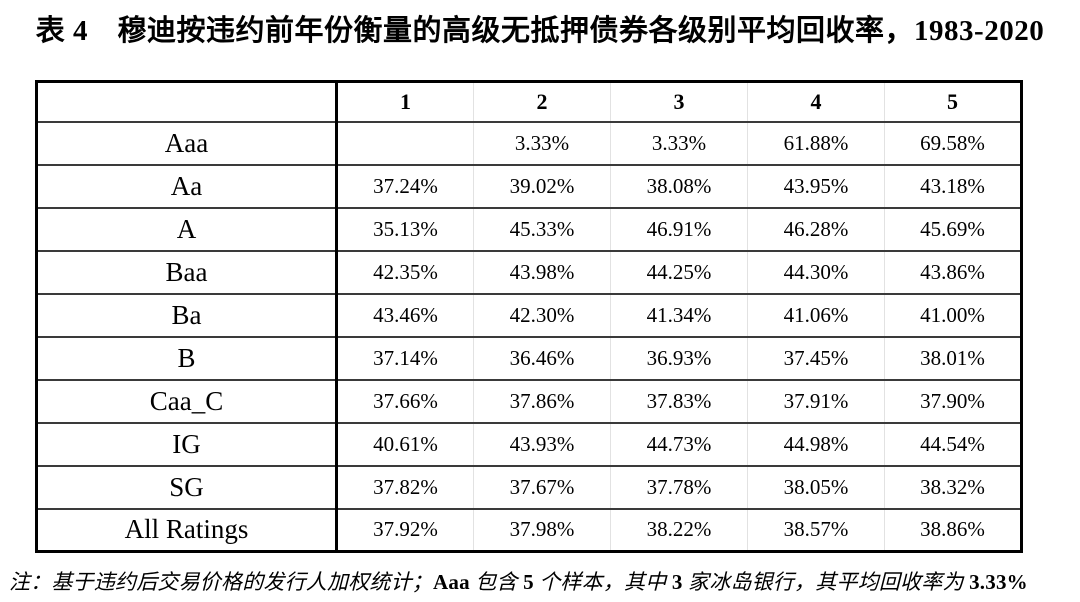 The width and height of the screenshot is (1080, 602). I want to click on cell-value: 43.18%, so click(953, 186).